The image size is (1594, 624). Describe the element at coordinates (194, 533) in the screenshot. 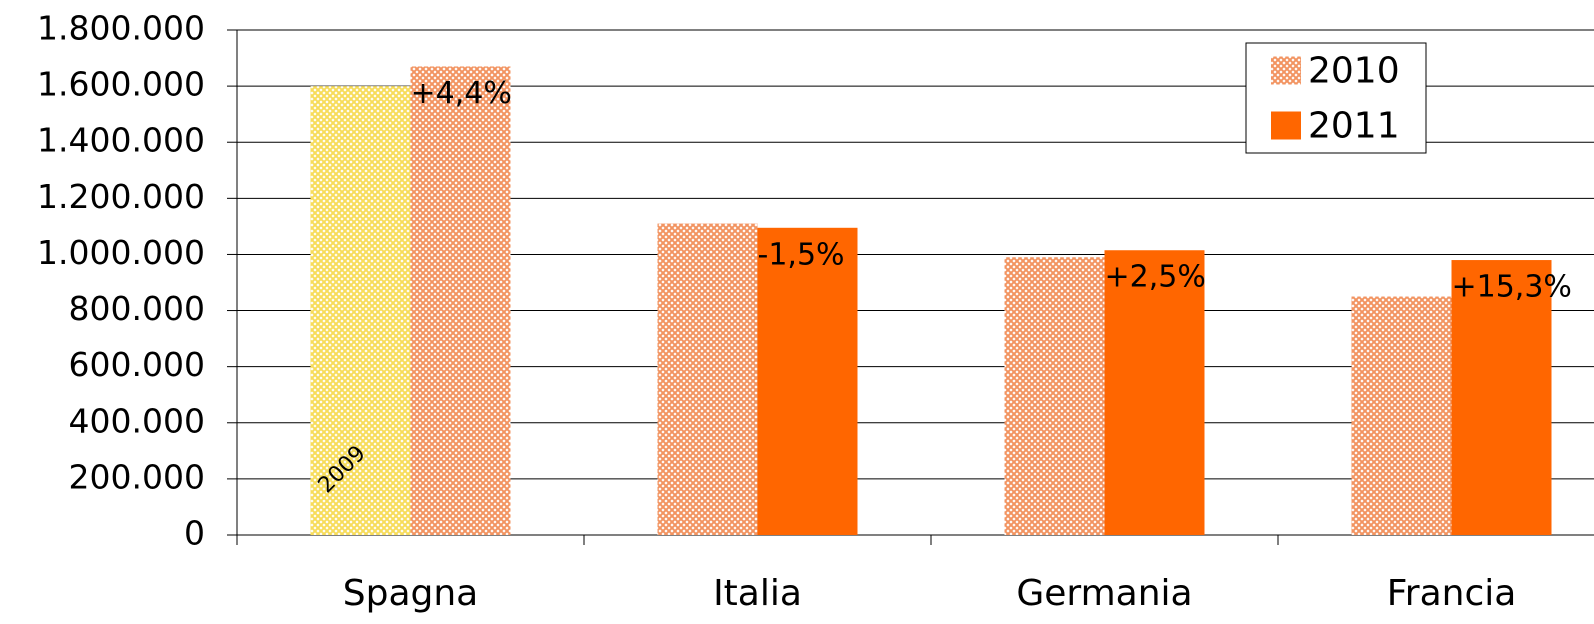

I see `y-tick-label: 0` at that location.